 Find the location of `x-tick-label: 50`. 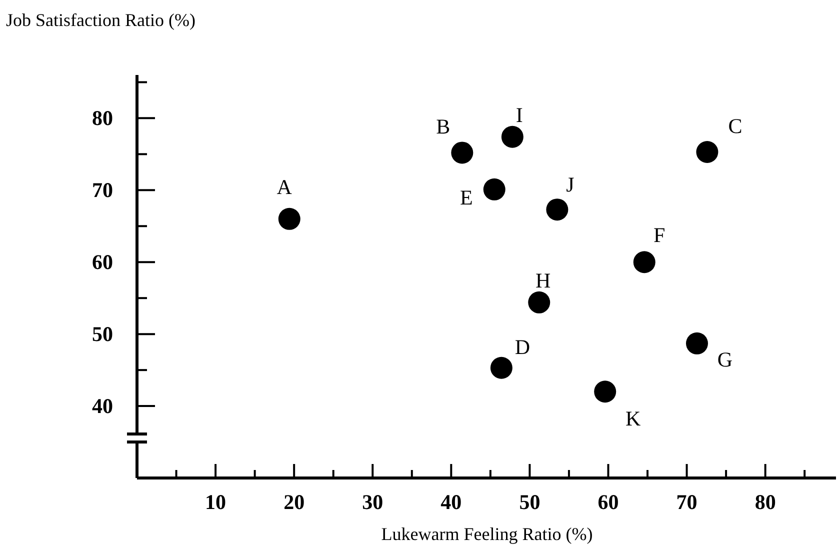

x-tick-label: 50 is located at coordinates (529, 502).